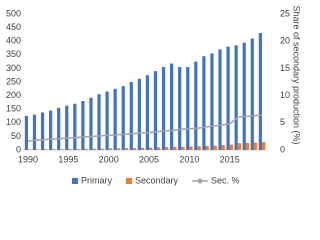 The image size is (320, 240). I want to click on y2-tick-label: 20, so click(285, 41).